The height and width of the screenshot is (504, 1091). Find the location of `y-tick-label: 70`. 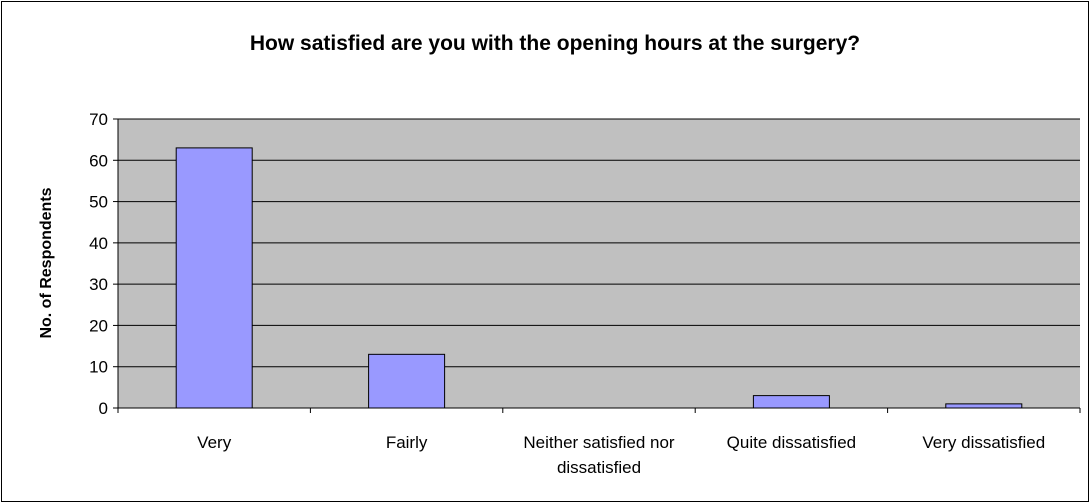

y-tick-label: 70 is located at coordinates (98, 119).